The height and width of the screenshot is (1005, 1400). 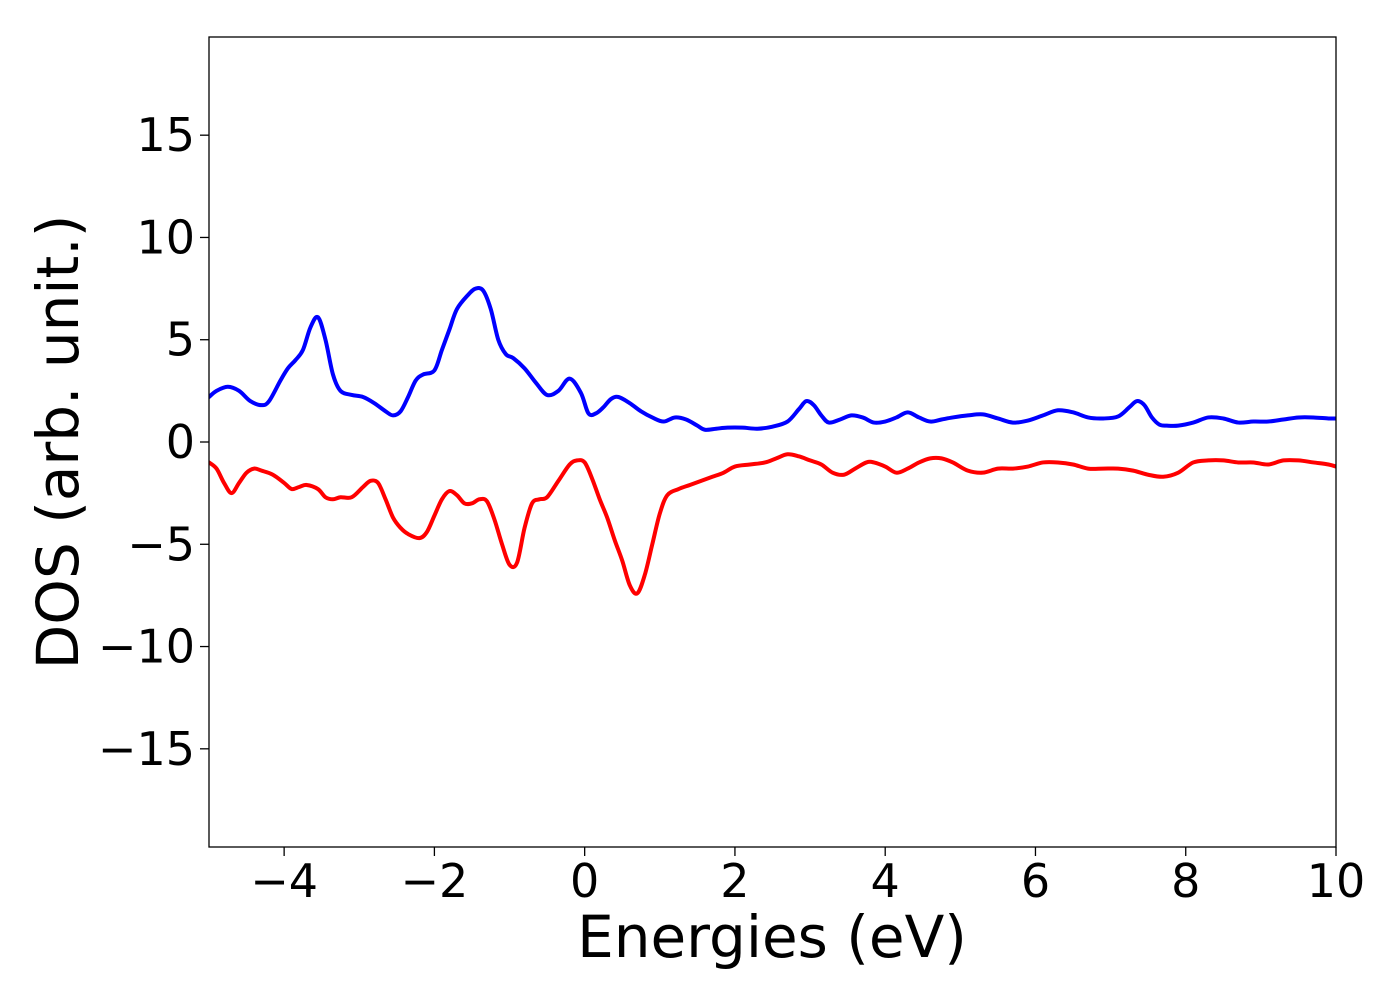 What do you see at coordinates (165, 135) in the screenshot?
I see `y-tick-label: 15` at bounding box center [165, 135].